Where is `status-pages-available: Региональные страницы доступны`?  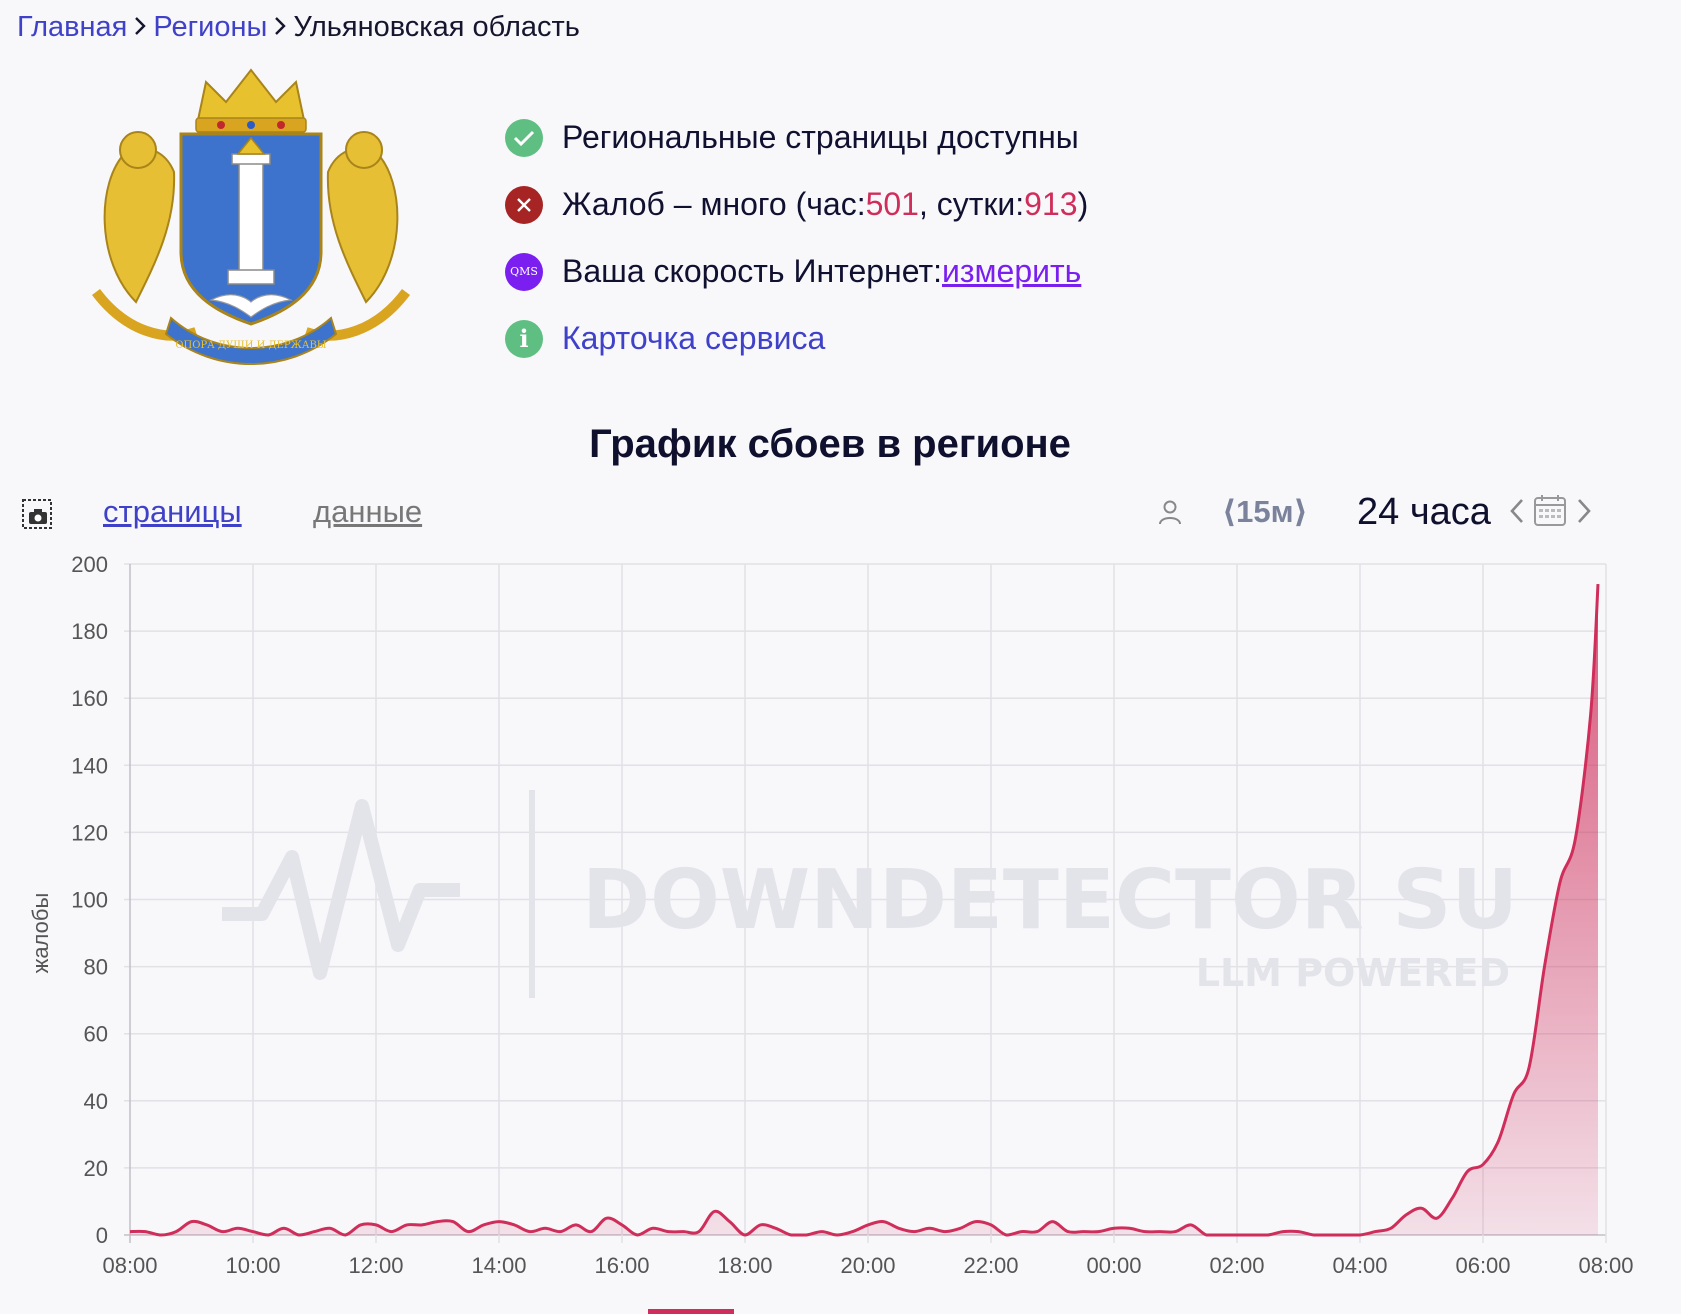 status-pages-available: Региональные страницы доступны is located at coordinates (796, 137).